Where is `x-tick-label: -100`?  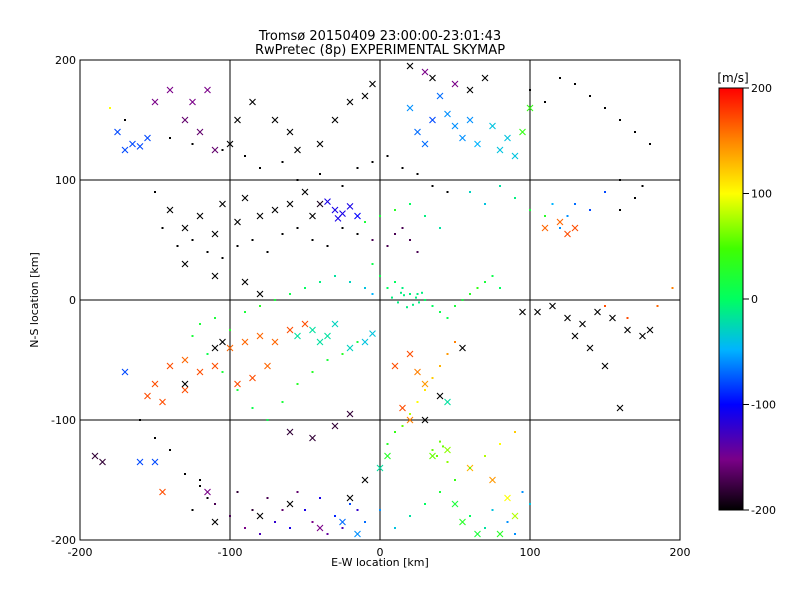
x-tick-label: -100 is located at coordinates (230, 552).